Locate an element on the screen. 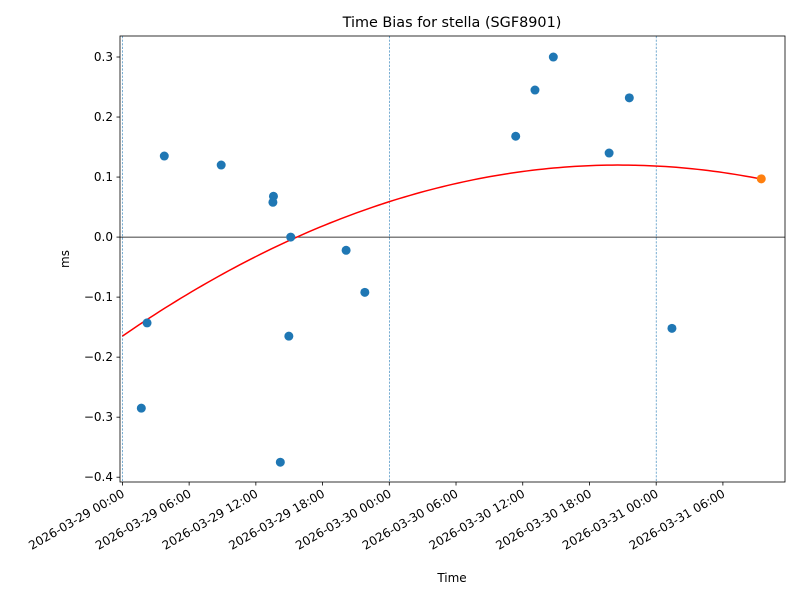  x-axis-title: Time is located at coordinates (451, 578).